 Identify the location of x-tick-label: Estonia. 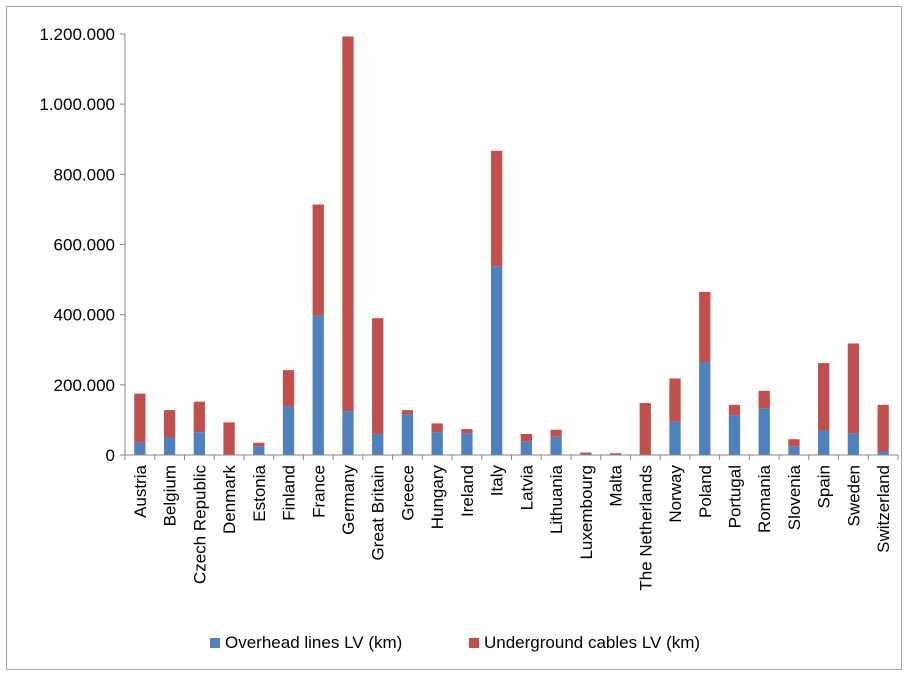
(259, 492).